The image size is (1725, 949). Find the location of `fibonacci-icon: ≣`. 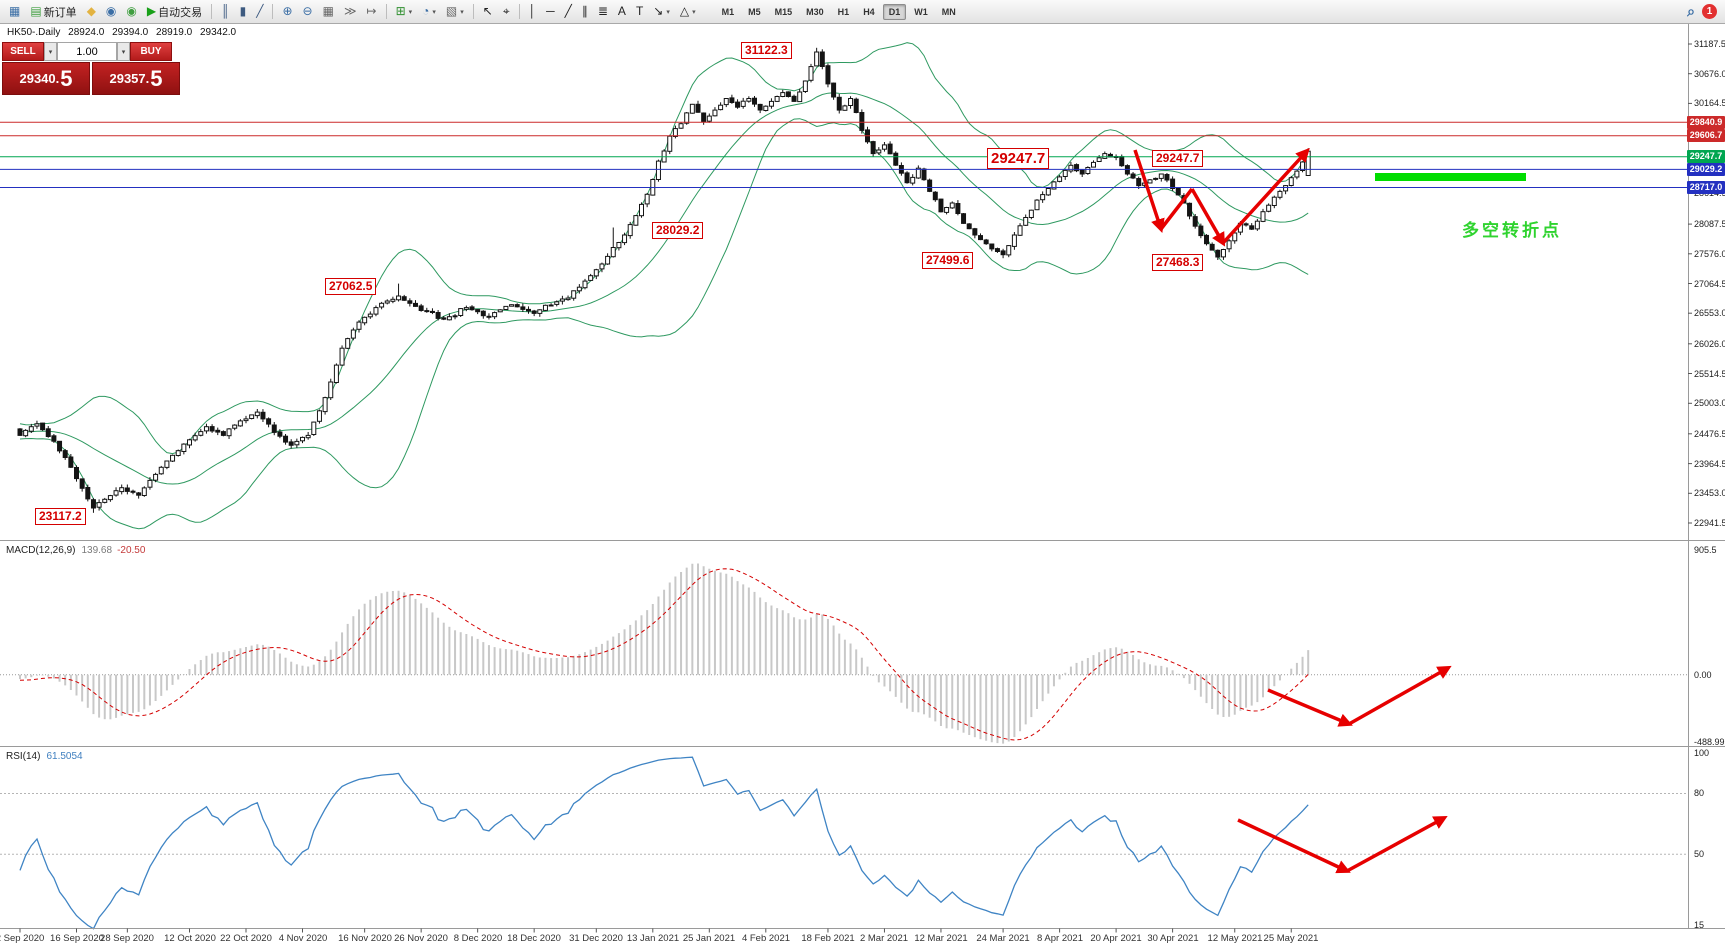

fibonacci-icon: ≣ is located at coordinates (603, 11).